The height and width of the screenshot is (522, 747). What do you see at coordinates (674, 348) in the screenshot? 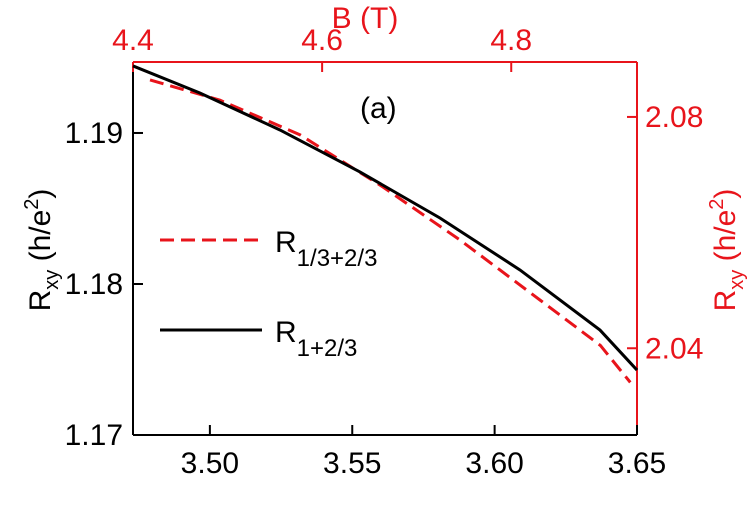
I see `y2-tick-label: 2.04` at bounding box center [674, 348].